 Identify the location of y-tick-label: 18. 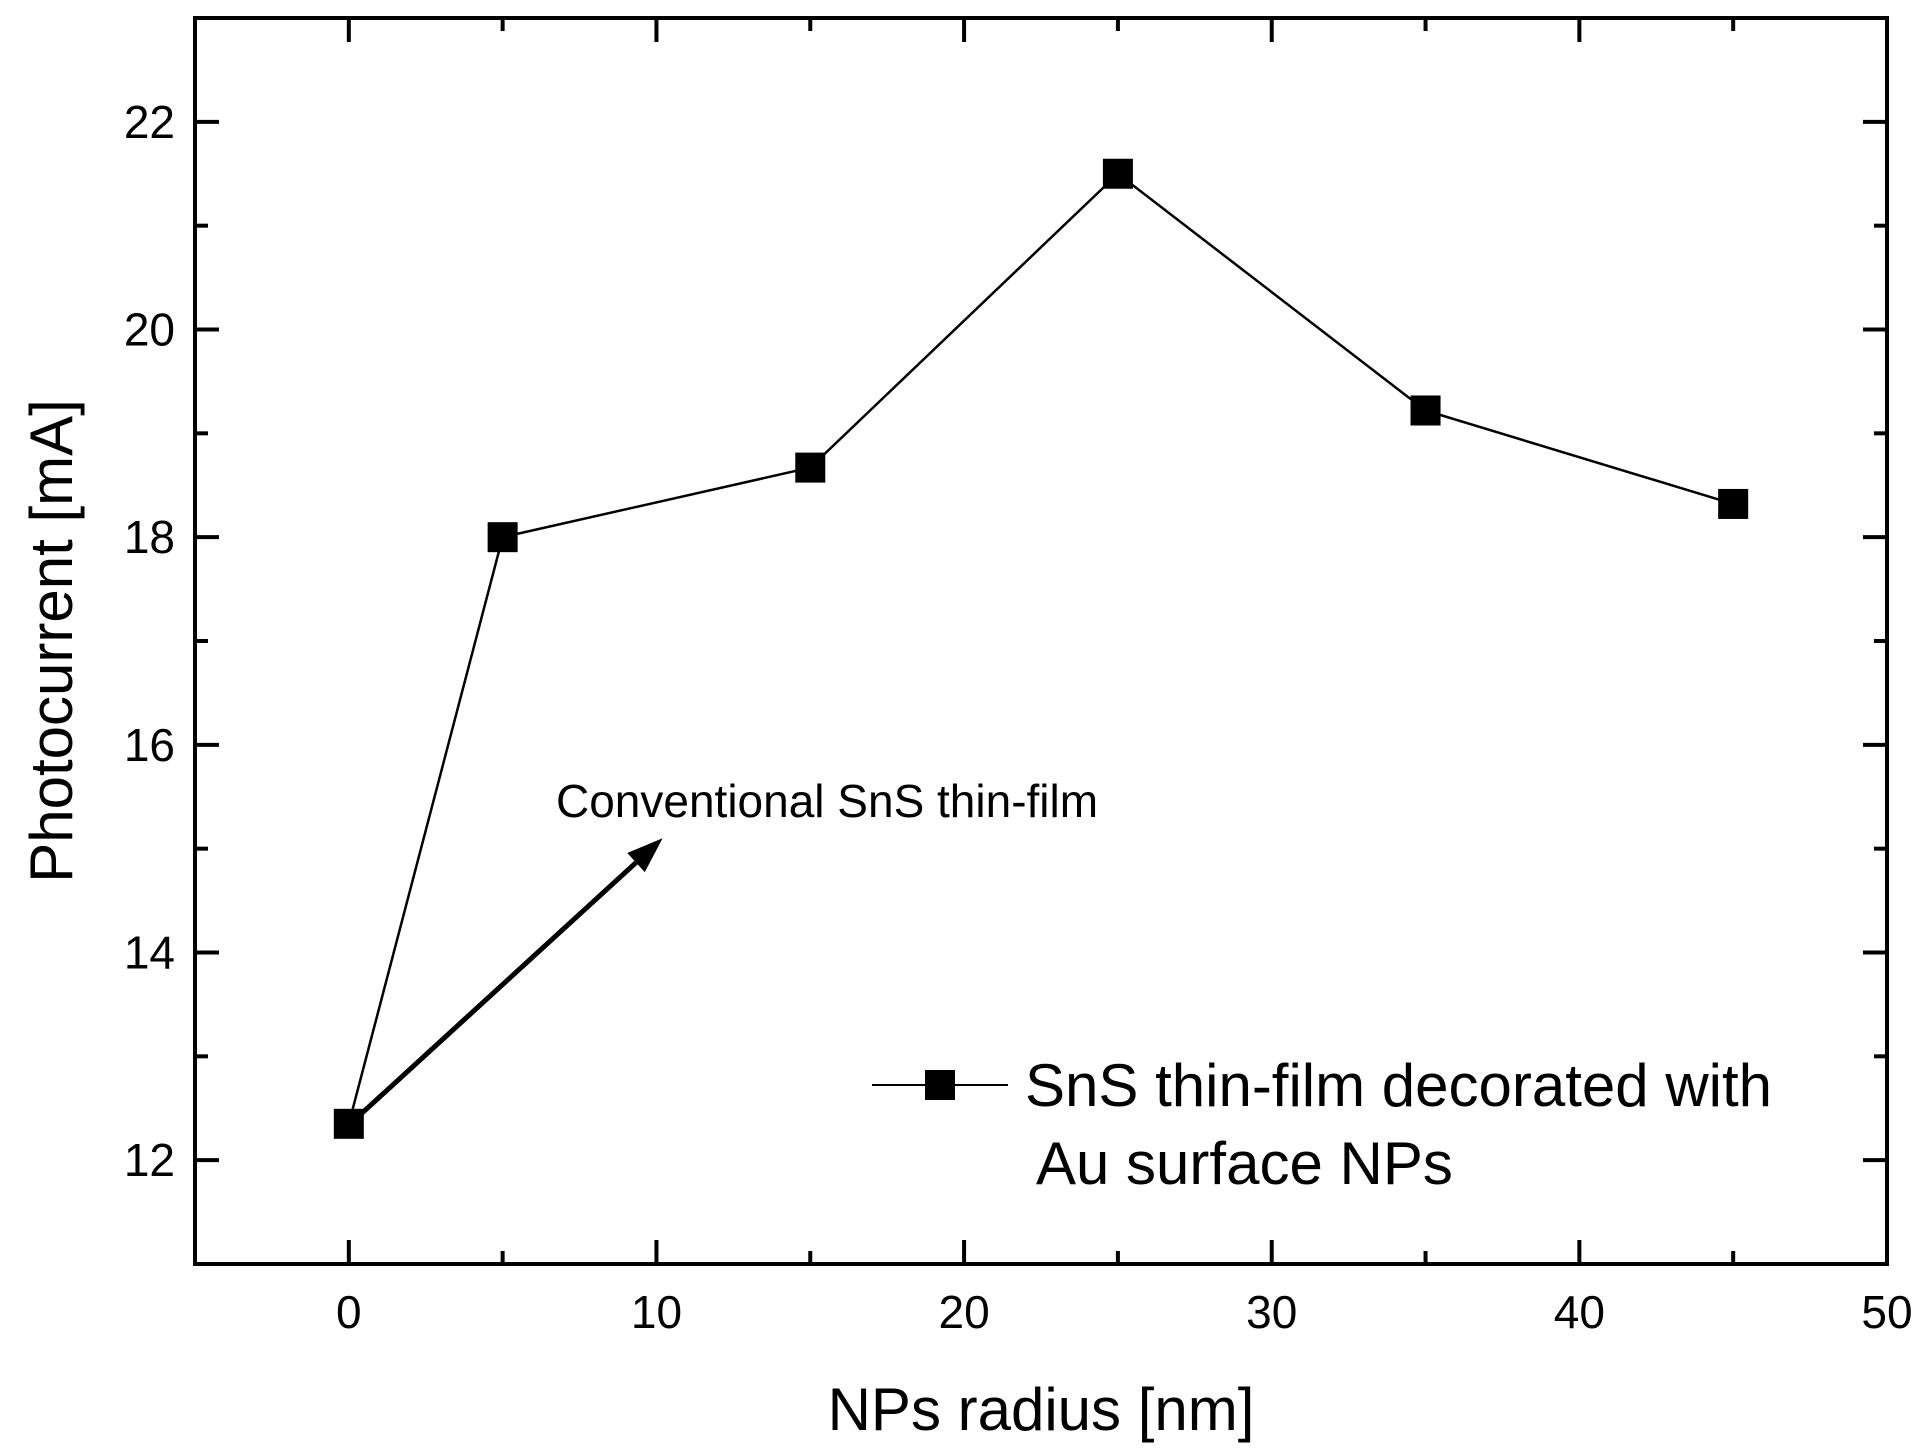
(149, 537).